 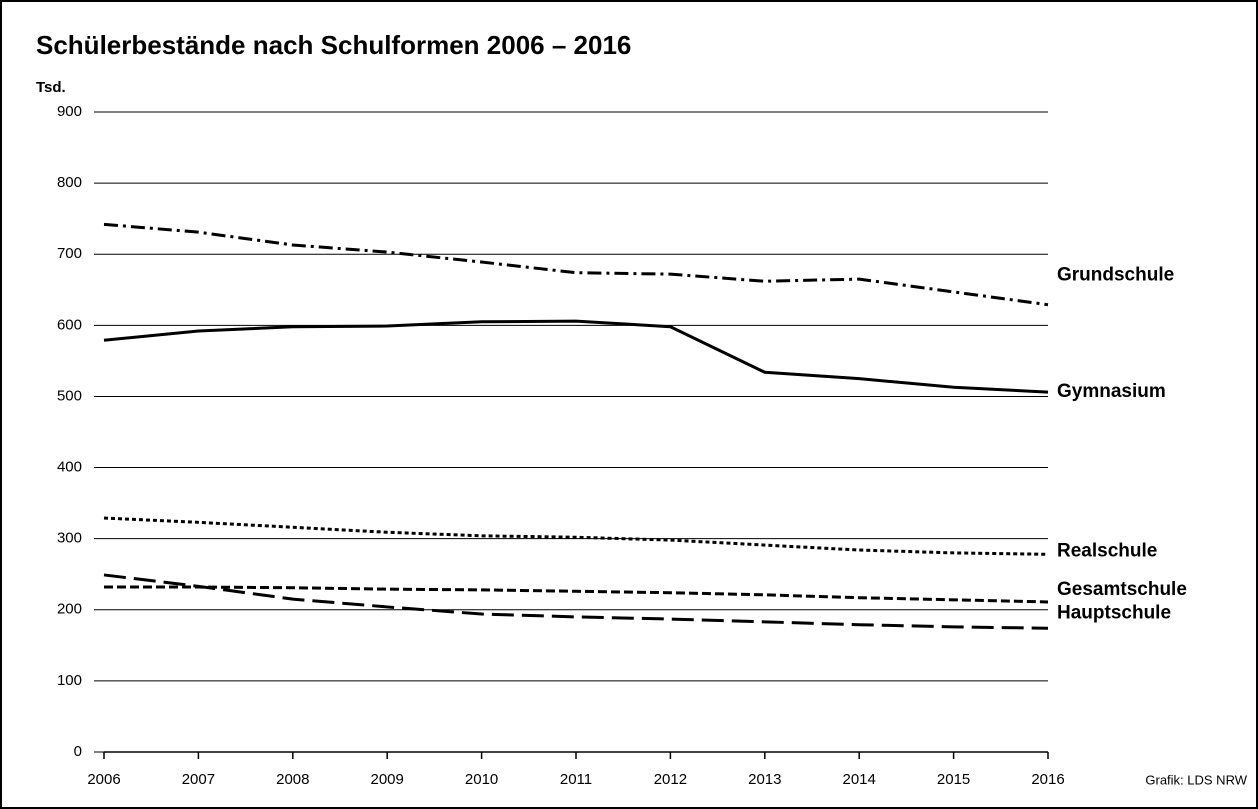 What do you see at coordinates (69, 324) in the screenshot?
I see `y-tick-label: 600` at bounding box center [69, 324].